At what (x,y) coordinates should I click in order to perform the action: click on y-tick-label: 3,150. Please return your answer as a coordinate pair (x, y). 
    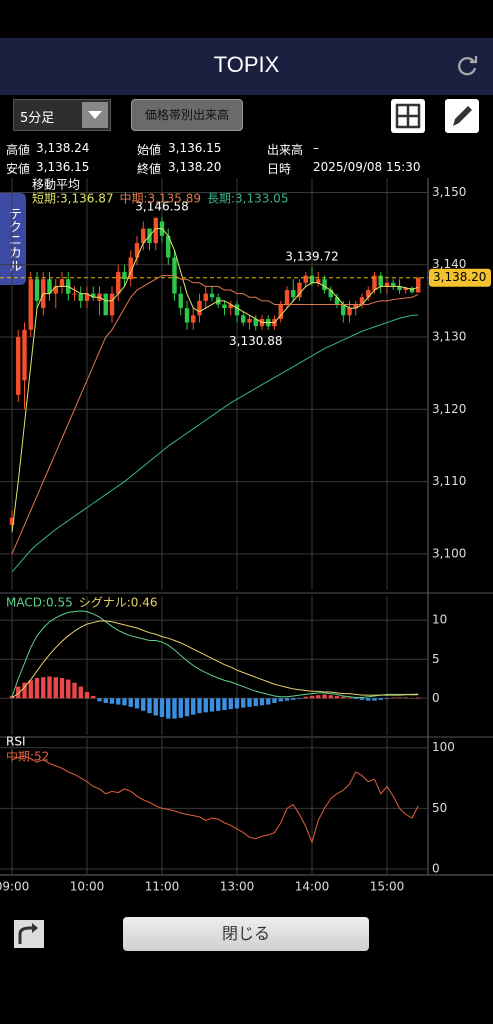
    Looking at the image, I should click on (449, 192).